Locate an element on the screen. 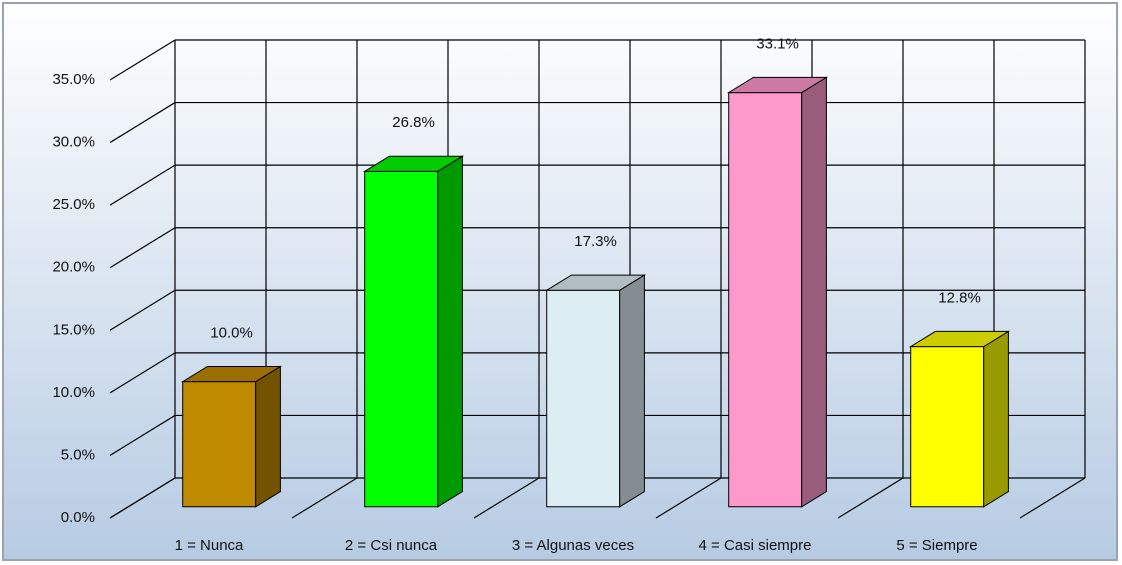 The image size is (1122, 565). data-label: 26.8% is located at coordinates (413, 122).